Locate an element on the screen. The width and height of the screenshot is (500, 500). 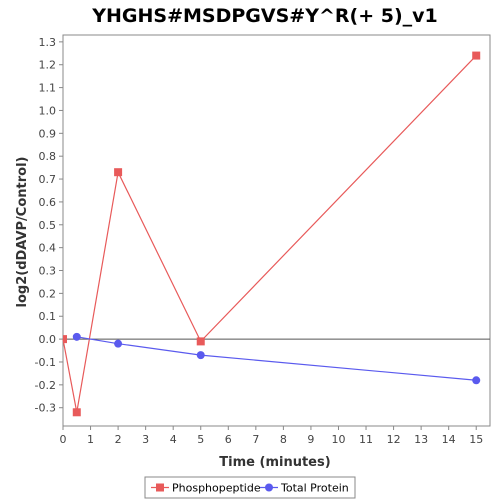
y-tick-label: 0.2 is located at coordinates (48, 293).